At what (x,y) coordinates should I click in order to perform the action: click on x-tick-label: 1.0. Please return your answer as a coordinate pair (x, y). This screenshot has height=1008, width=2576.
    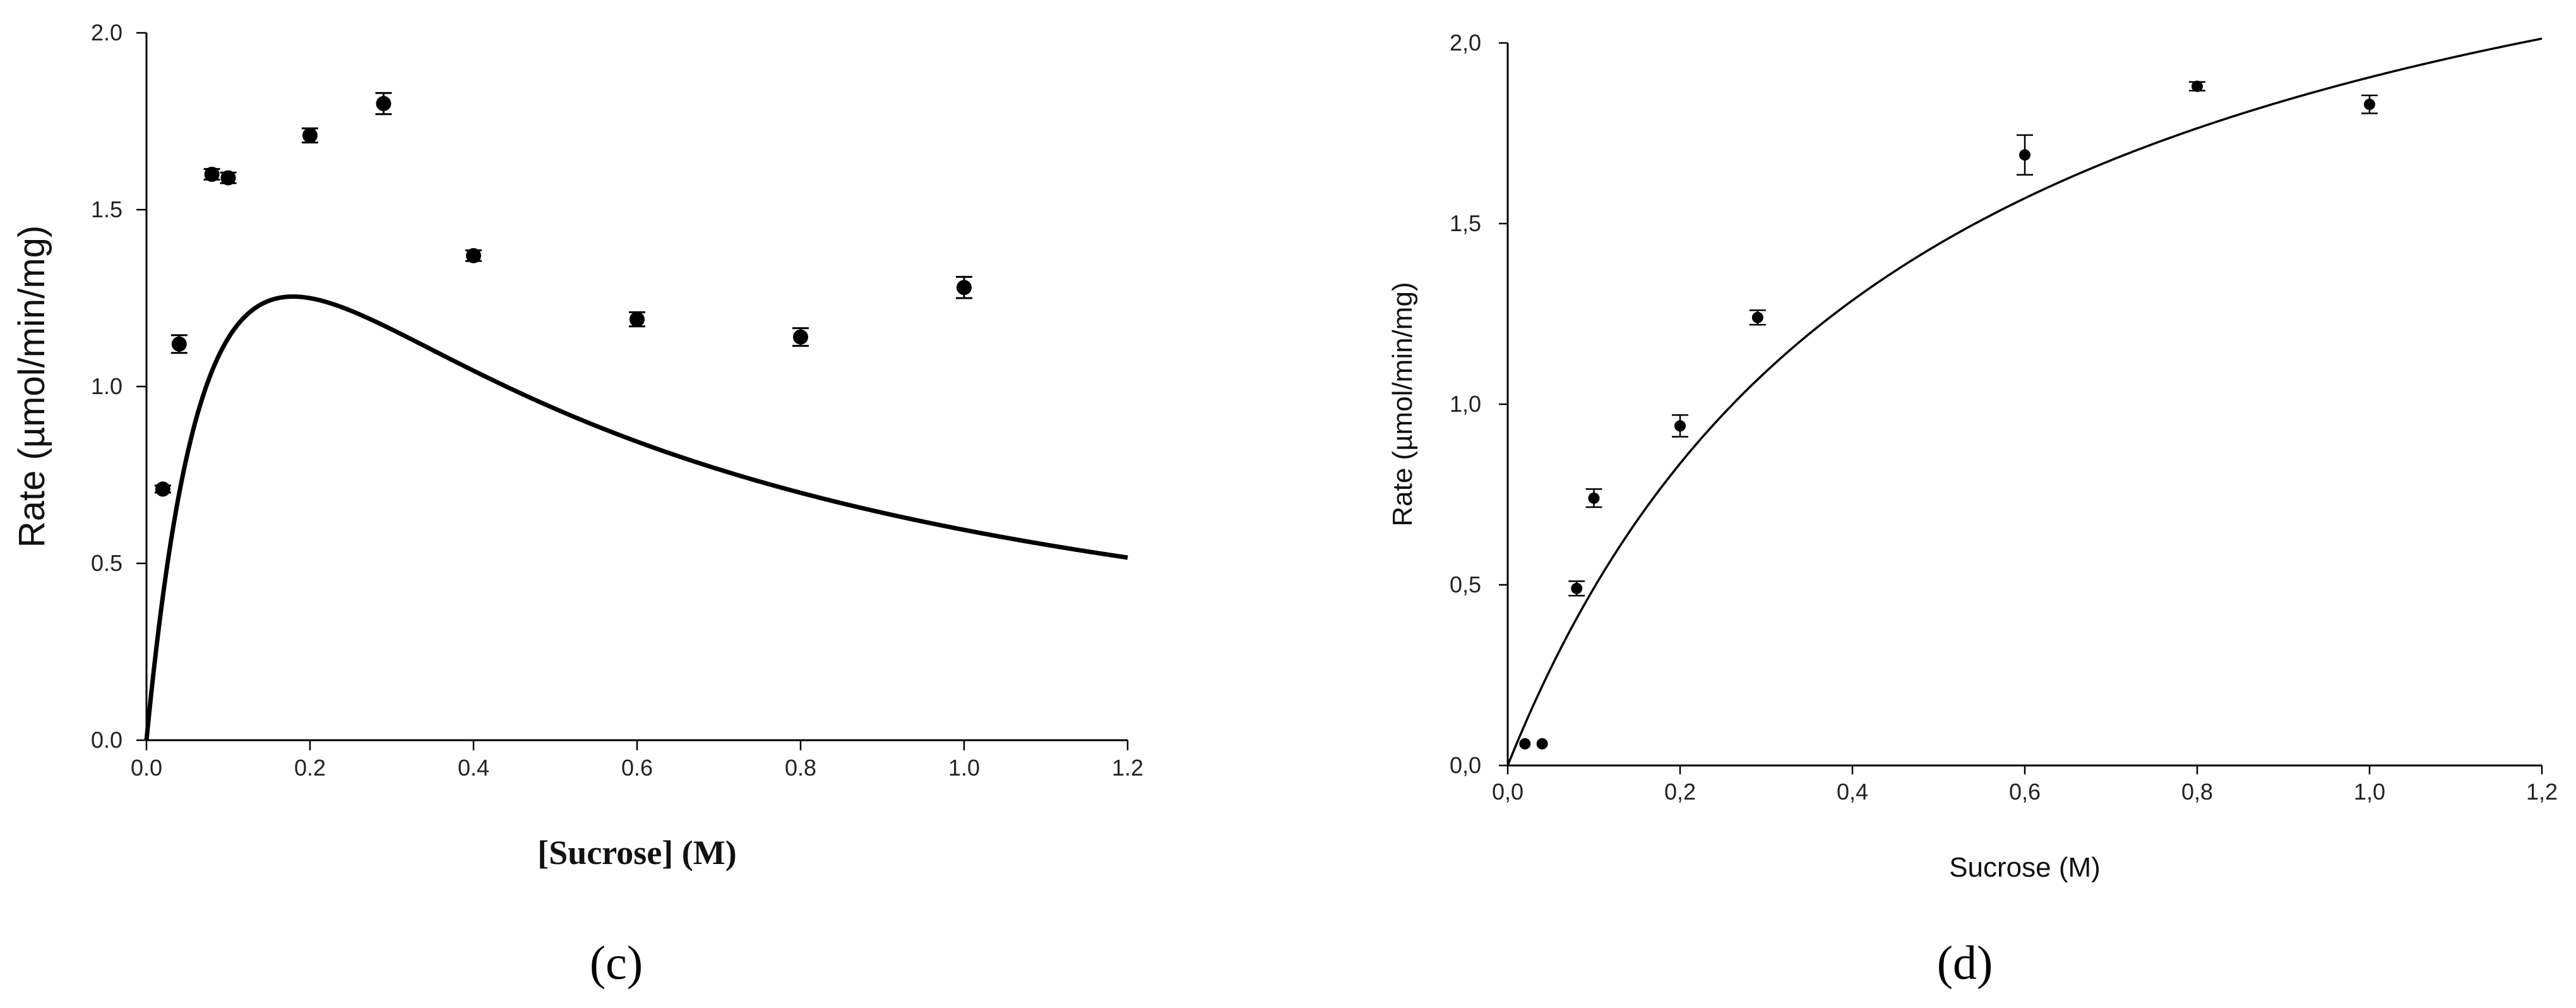
    Looking at the image, I should click on (964, 768).